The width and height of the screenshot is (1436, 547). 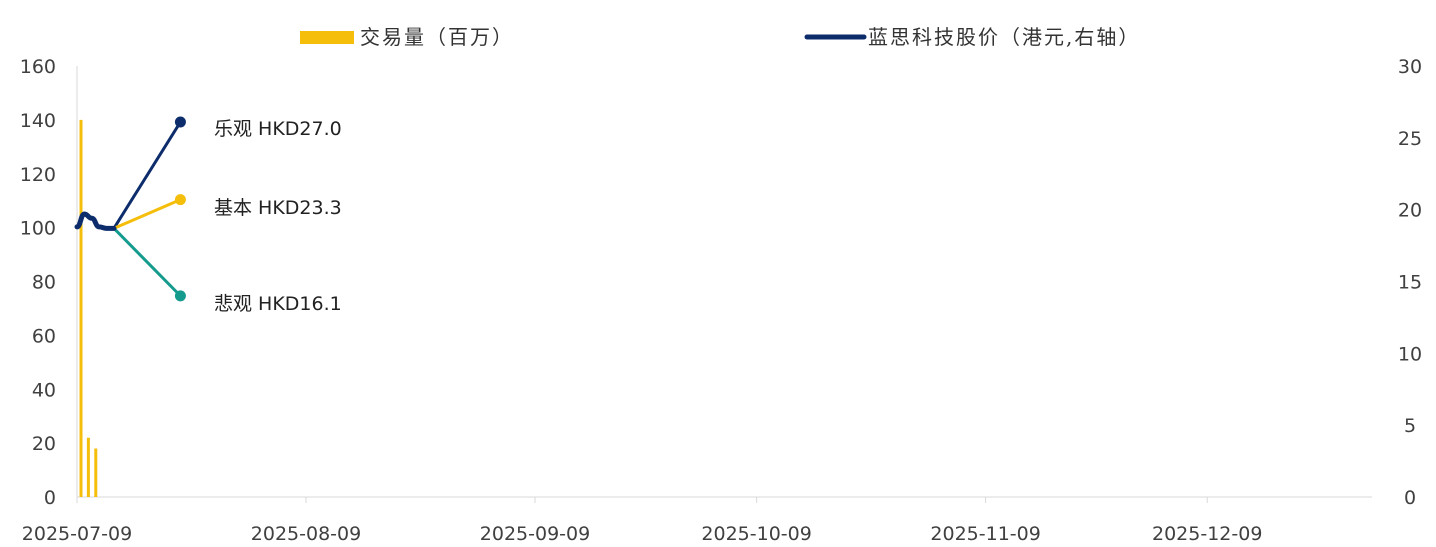 What do you see at coordinates (44, 390) in the screenshot?
I see `y-left-tick-label: 40` at bounding box center [44, 390].